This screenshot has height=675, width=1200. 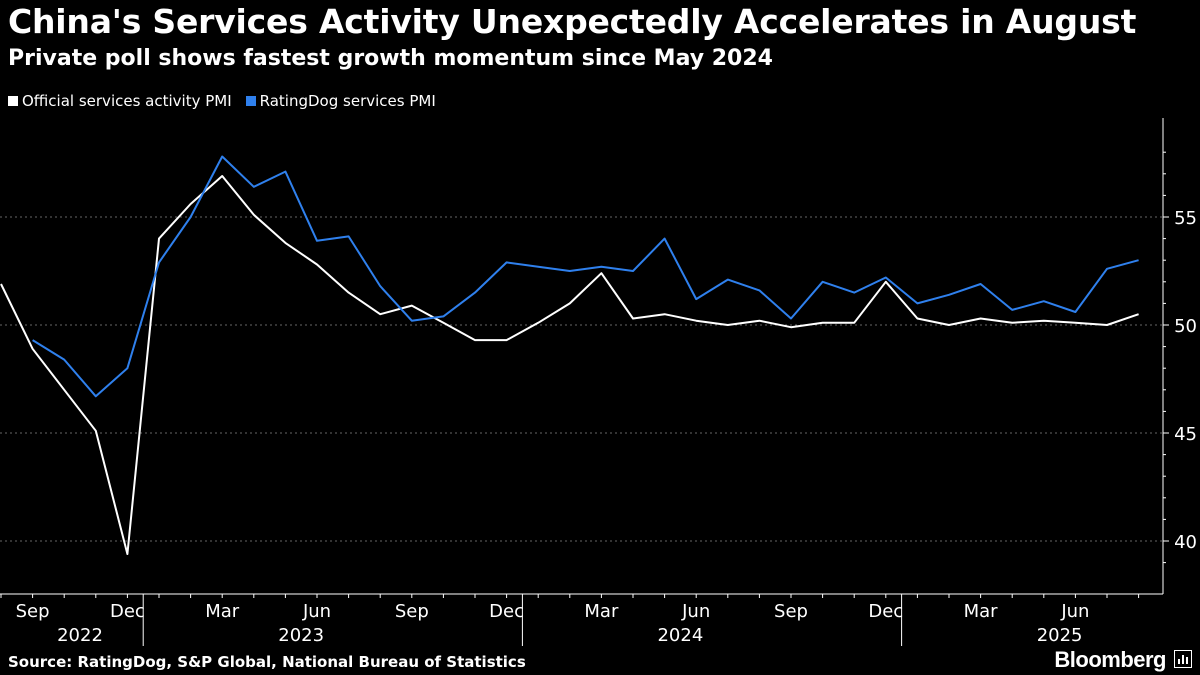 I want to click on year-label-2023: 2023, so click(x=301, y=635).